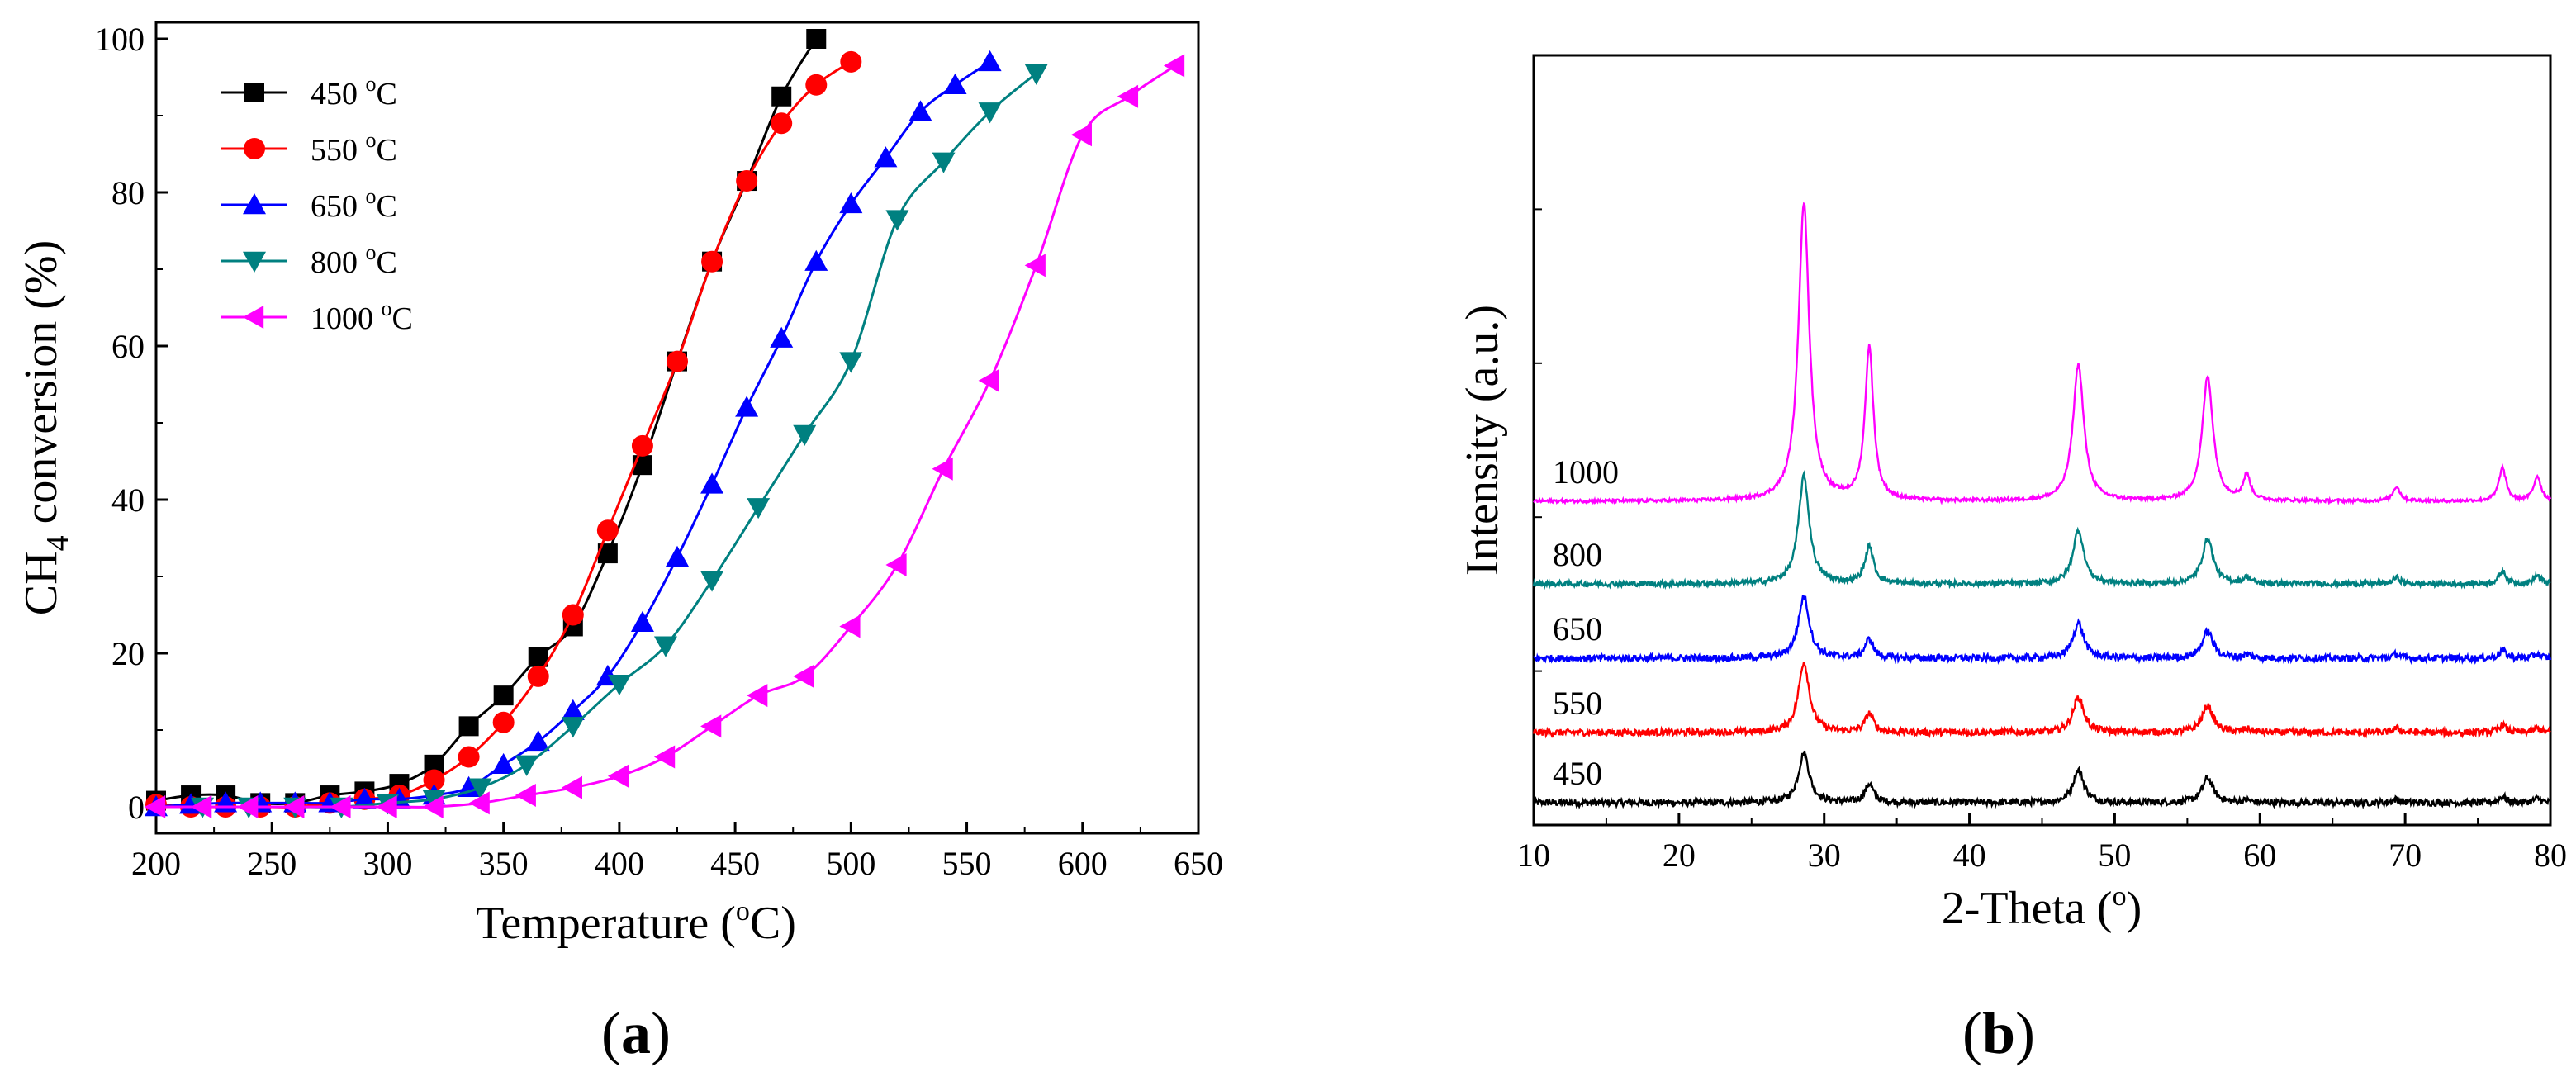 The height and width of the screenshot is (1067, 2576). What do you see at coordinates (136, 807) in the screenshot?
I see `panel-a-y-tick-label: 0` at bounding box center [136, 807].